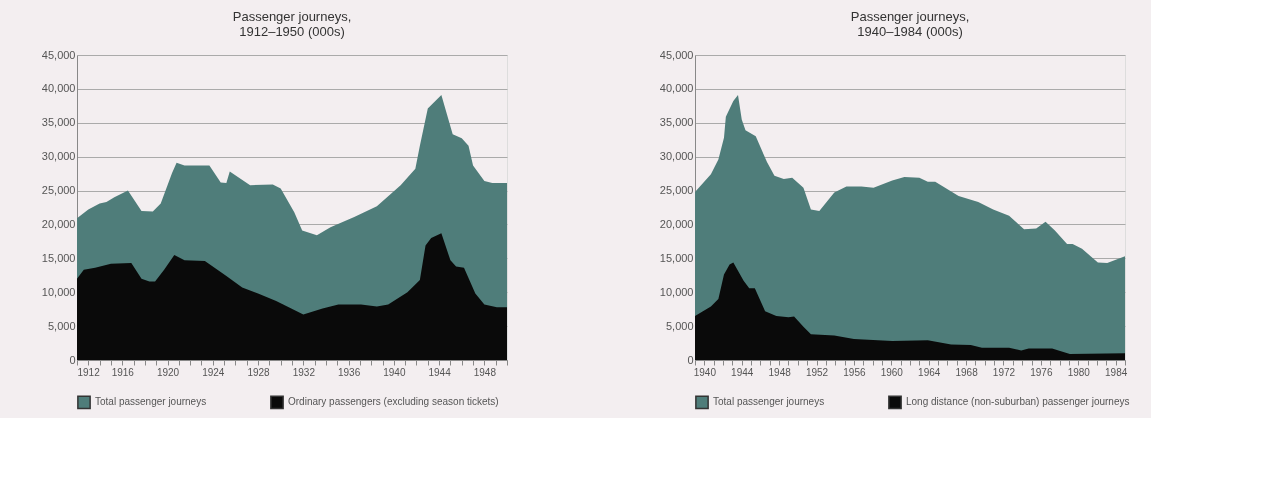  Describe the element at coordinates (123, 372) in the screenshot. I see `x-tick-label: 1916` at that location.